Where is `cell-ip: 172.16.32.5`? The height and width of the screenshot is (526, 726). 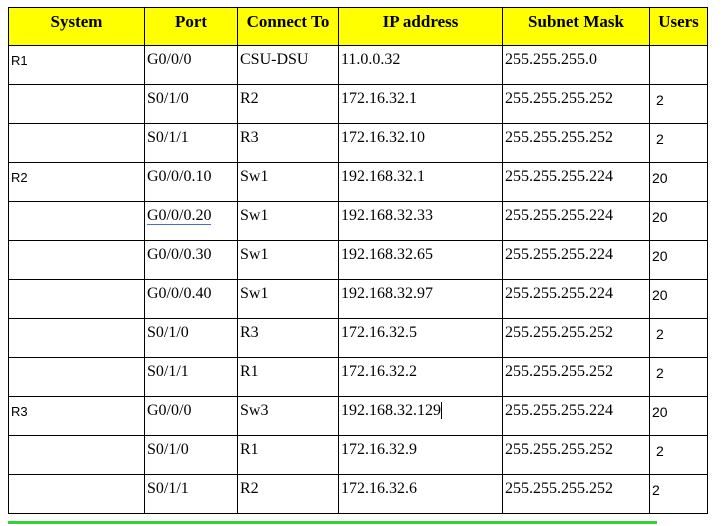
cell-ip: 172.16.32.5 is located at coordinates (420, 338).